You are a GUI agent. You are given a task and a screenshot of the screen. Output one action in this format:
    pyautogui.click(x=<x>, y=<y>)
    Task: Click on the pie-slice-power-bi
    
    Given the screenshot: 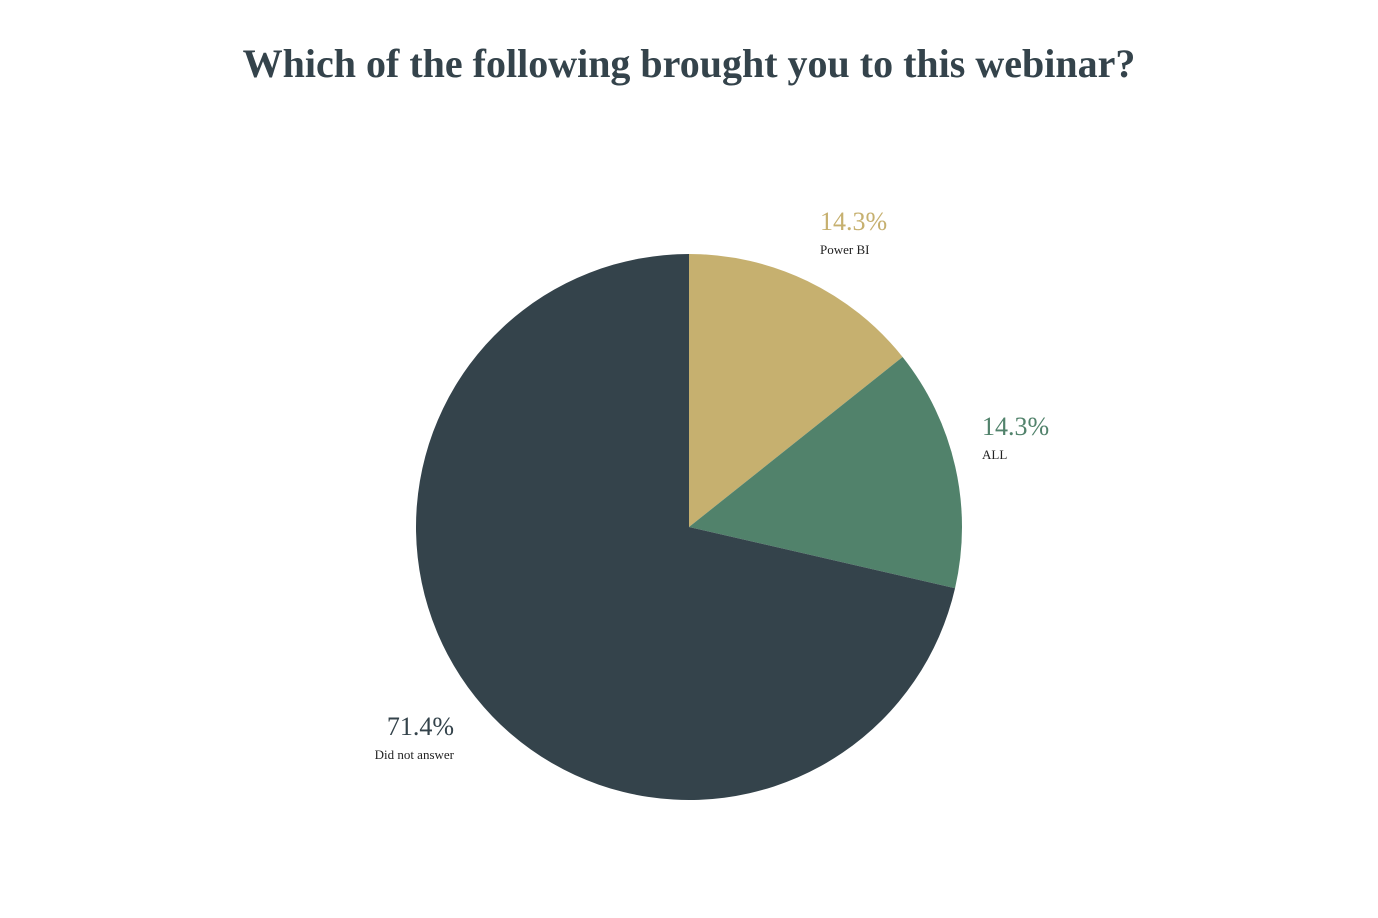 What is the action you would take?
    pyautogui.click(x=796, y=390)
    